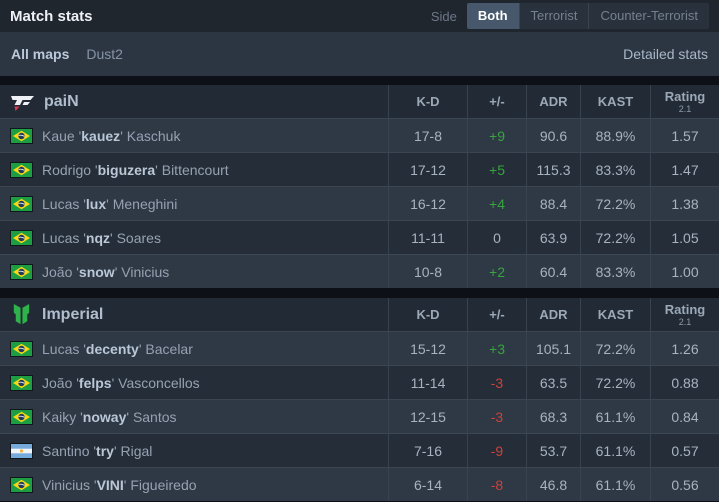 The image size is (719, 502). What do you see at coordinates (95, 382) in the screenshot?
I see `player-nickname: felps` at bounding box center [95, 382].